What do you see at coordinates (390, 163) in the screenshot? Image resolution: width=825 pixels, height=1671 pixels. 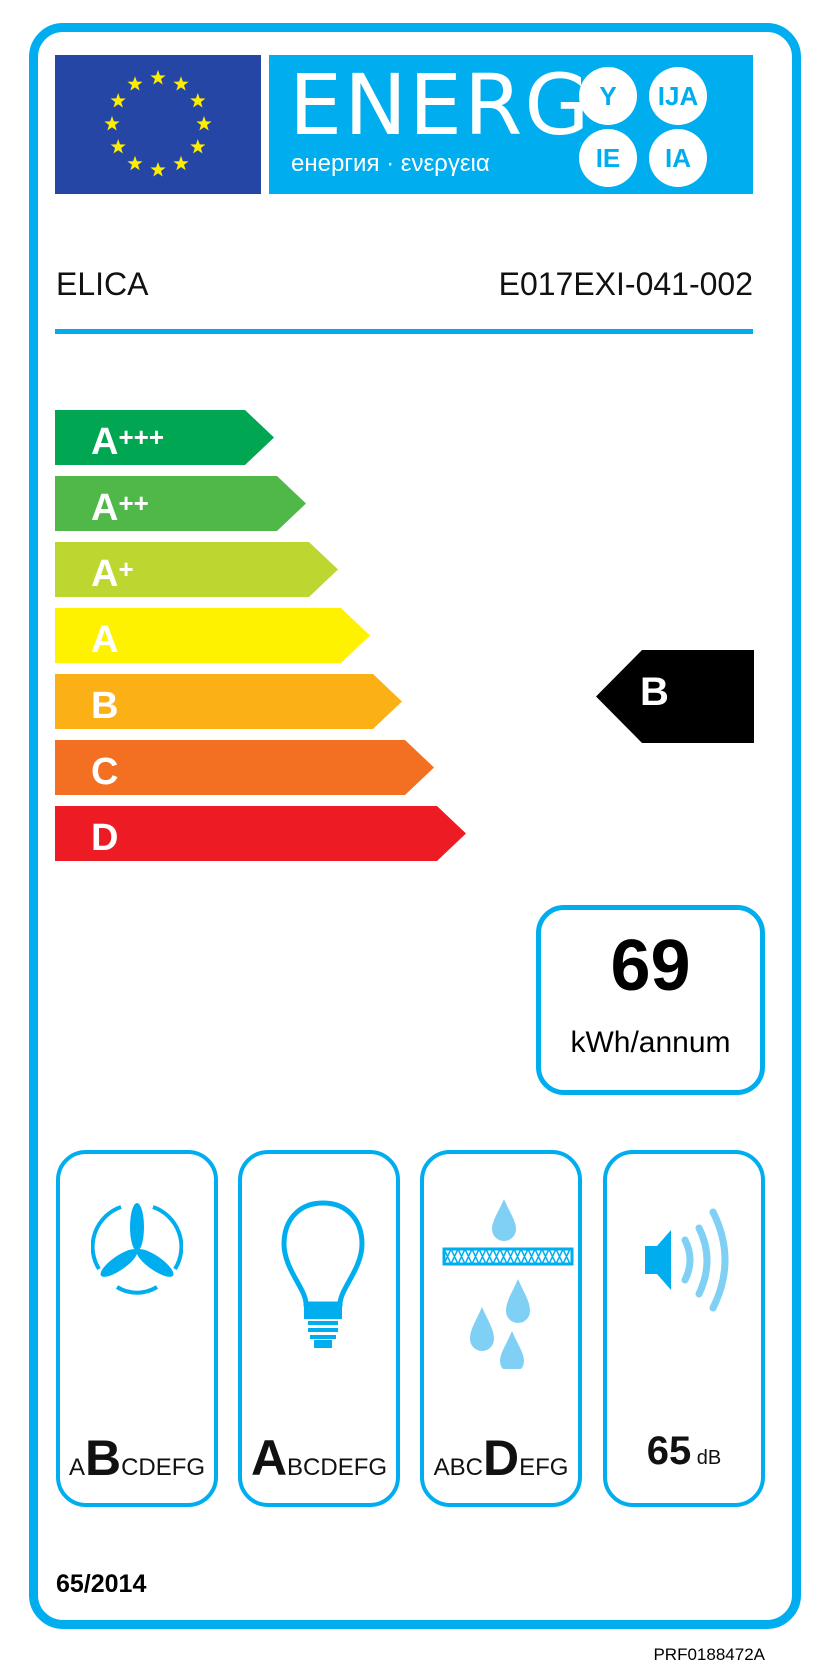 I see `energy-subtitle: енергия · ενεργεια` at bounding box center [390, 163].